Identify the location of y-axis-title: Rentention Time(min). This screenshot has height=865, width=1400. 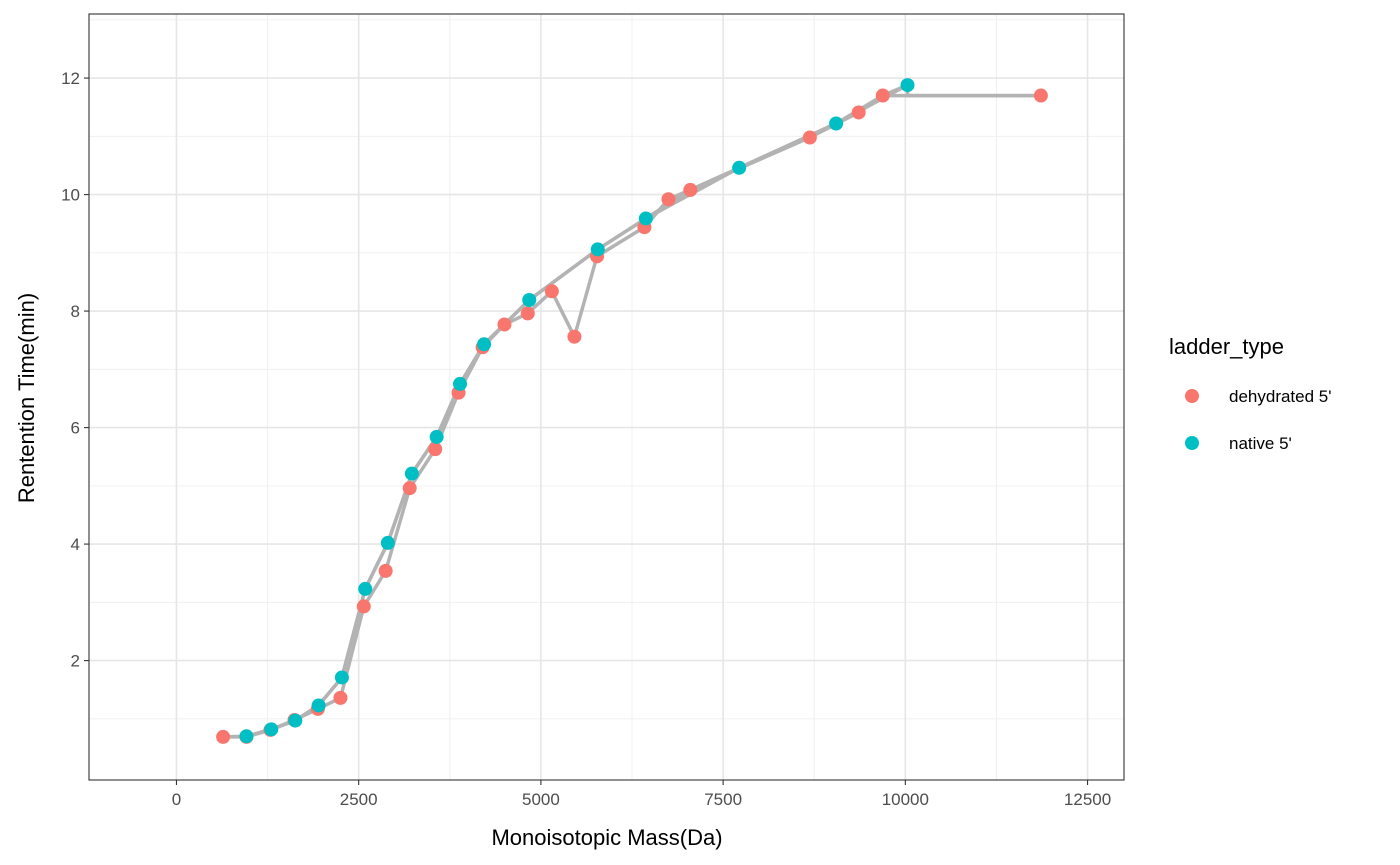
(26, 398).